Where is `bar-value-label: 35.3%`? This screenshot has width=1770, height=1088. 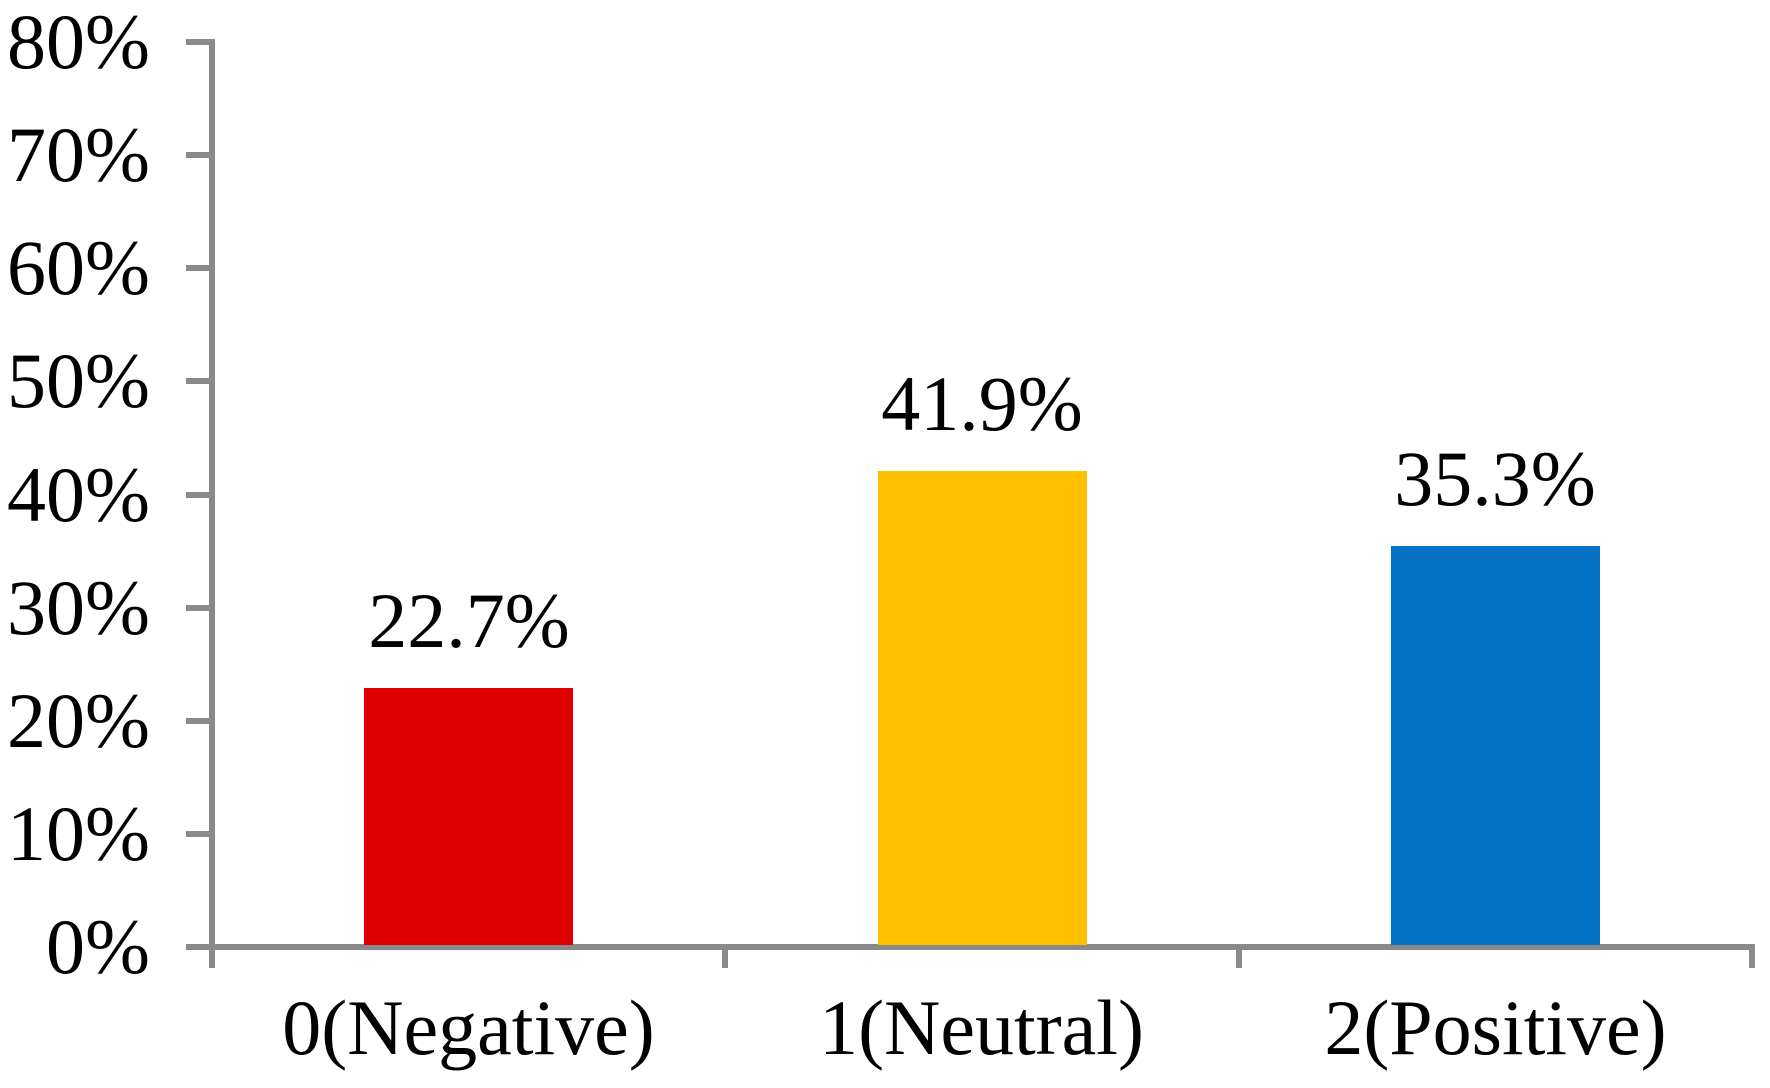
bar-value-label: 35.3% is located at coordinates (1495, 478).